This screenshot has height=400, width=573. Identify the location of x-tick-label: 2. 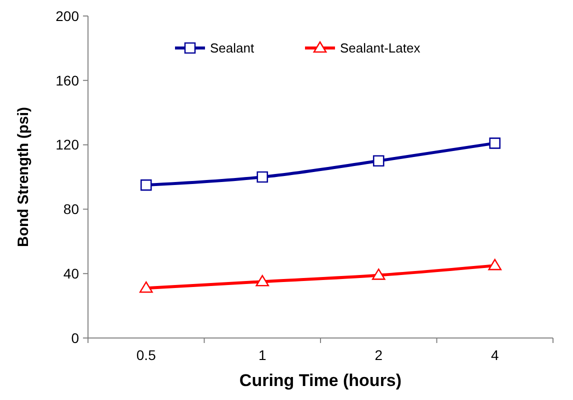
(378, 355).